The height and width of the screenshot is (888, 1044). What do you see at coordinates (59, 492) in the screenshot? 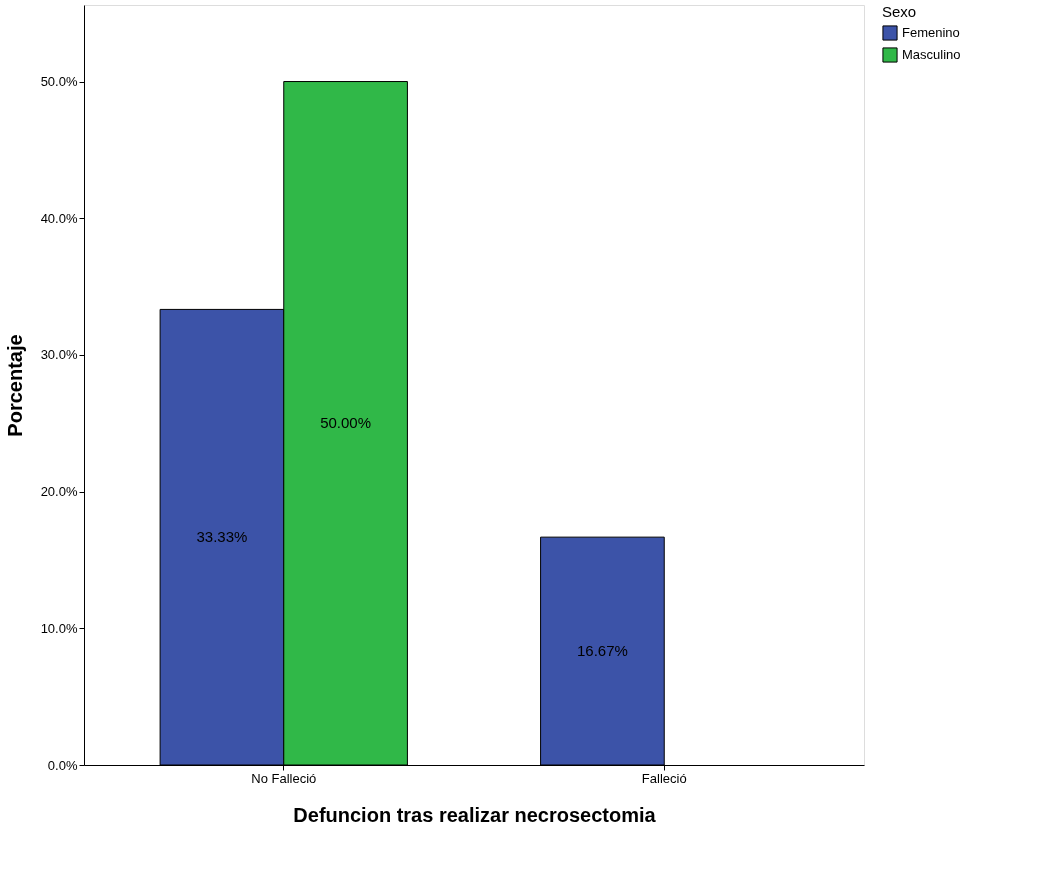
I see `y-tick-label: 20.0%` at bounding box center [59, 492].